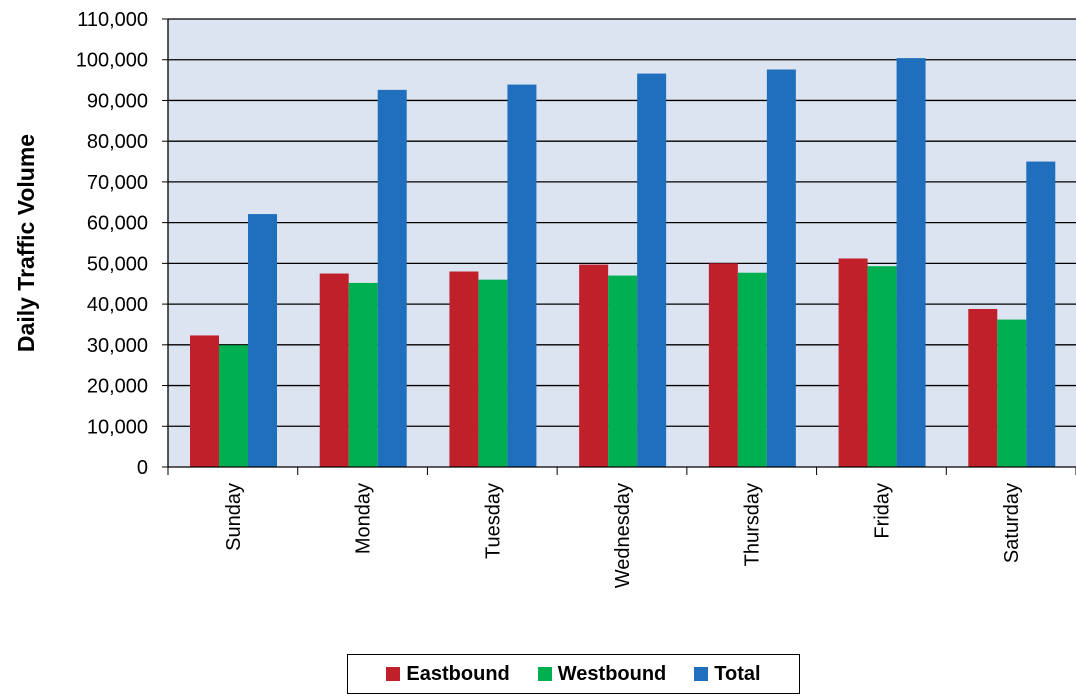 Image resolution: width=1076 pixels, height=700 pixels. What do you see at coordinates (233, 406) in the screenshot?
I see `bar-westbound-sunday` at bounding box center [233, 406].